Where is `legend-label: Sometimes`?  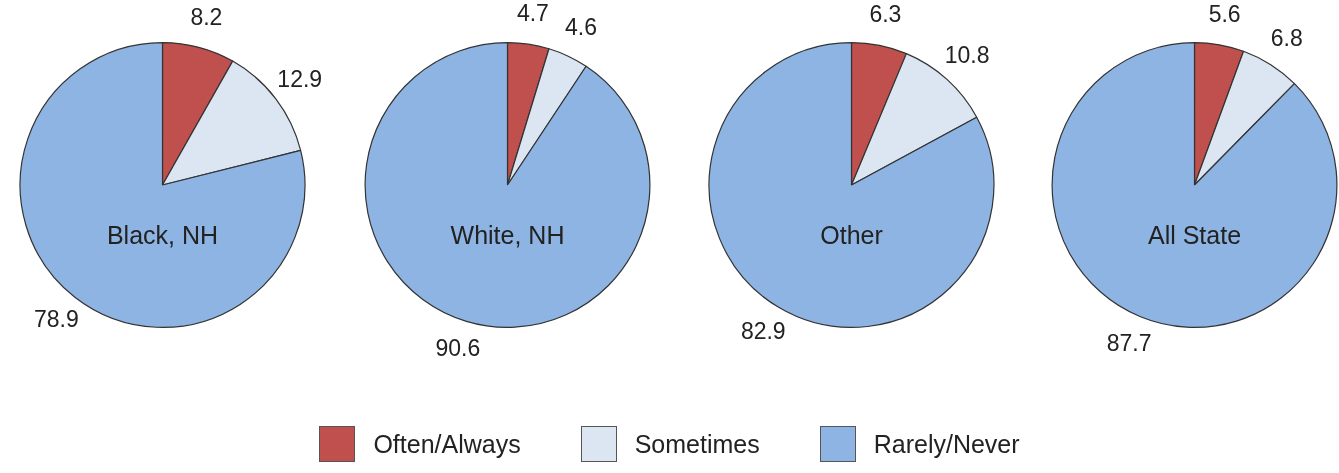 legend-label: Sometimes is located at coordinates (697, 444).